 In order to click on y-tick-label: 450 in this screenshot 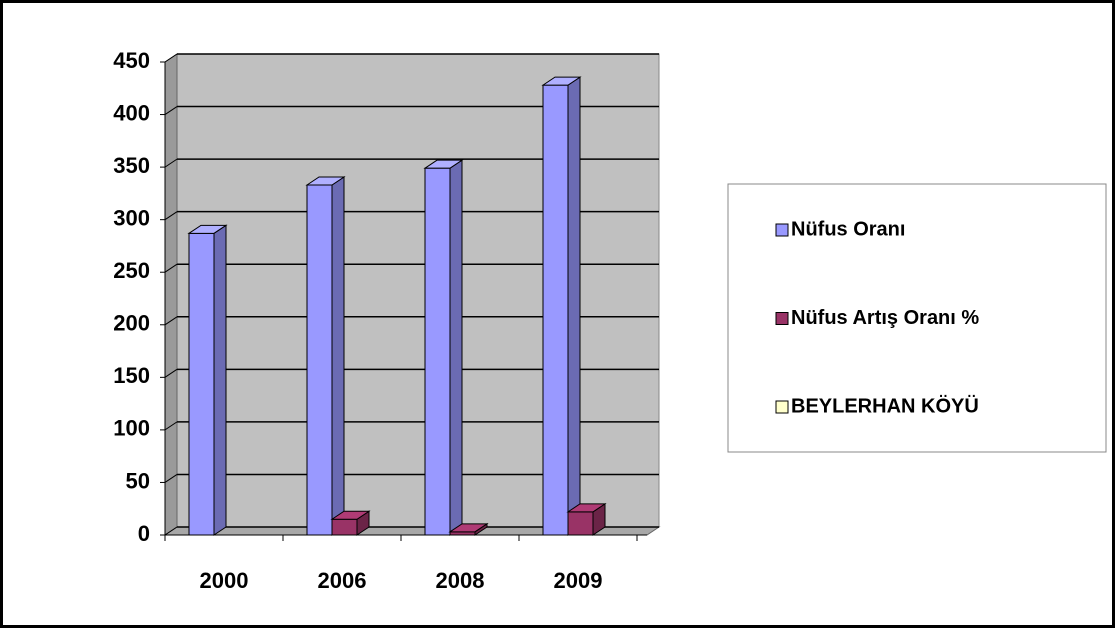, I will do `click(131, 60)`.